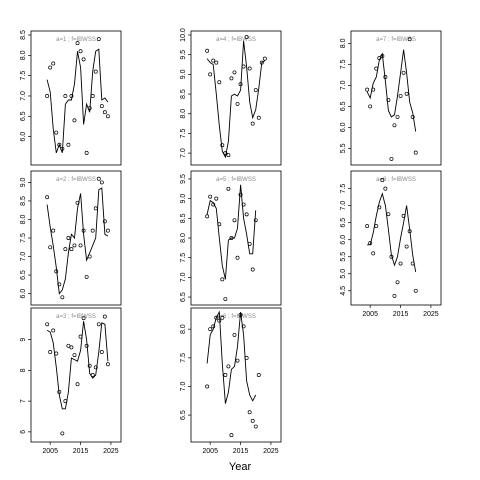  I want to click on panel-7: a=7 ; f=IBWSS 5.5 6.0 6.5 7.0 7.5 8.0, so click(391, 98).